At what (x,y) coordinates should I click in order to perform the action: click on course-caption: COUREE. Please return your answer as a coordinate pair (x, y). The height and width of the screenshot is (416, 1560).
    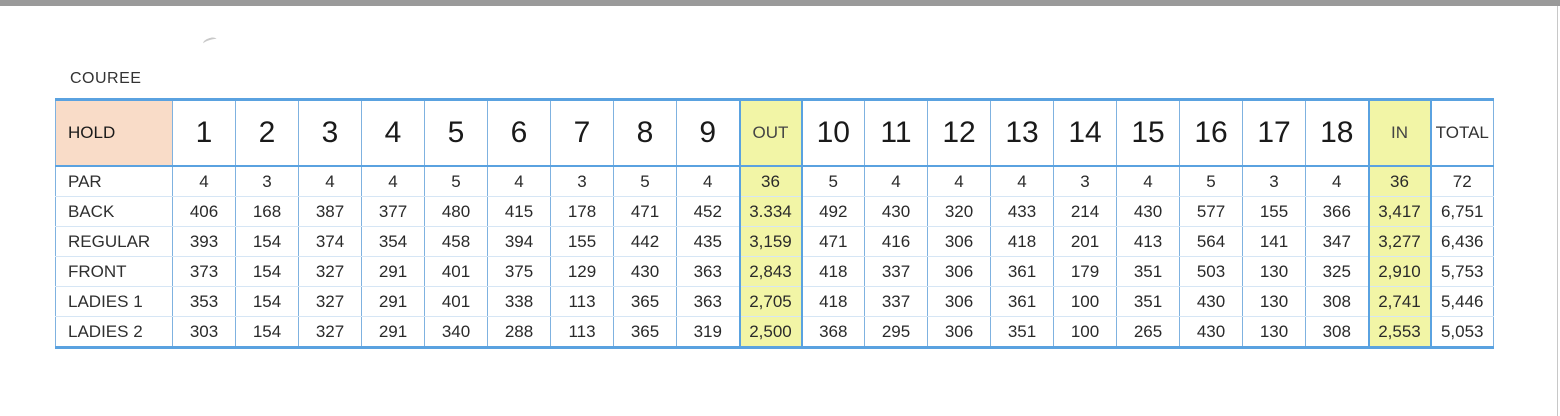
    Looking at the image, I should click on (106, 78).